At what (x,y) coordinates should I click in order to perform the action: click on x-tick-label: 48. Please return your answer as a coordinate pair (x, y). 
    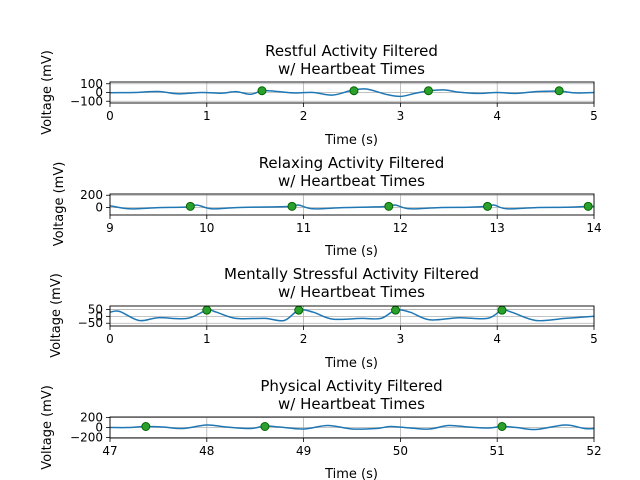
    Looking at the image, I should click on (206, 451).